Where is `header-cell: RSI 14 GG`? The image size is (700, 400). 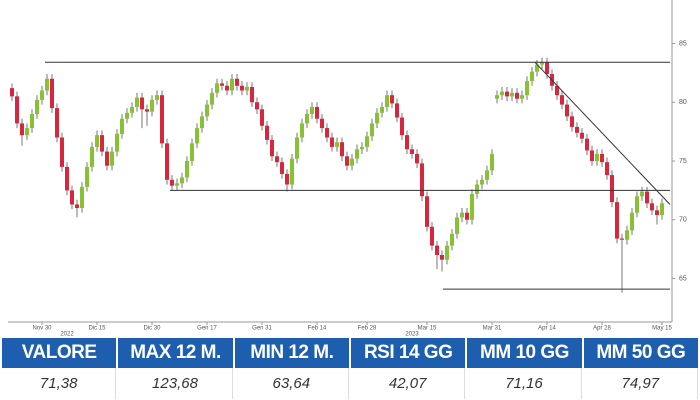
header-cell: RSI 14 GG is located at coordinates (408, 353).